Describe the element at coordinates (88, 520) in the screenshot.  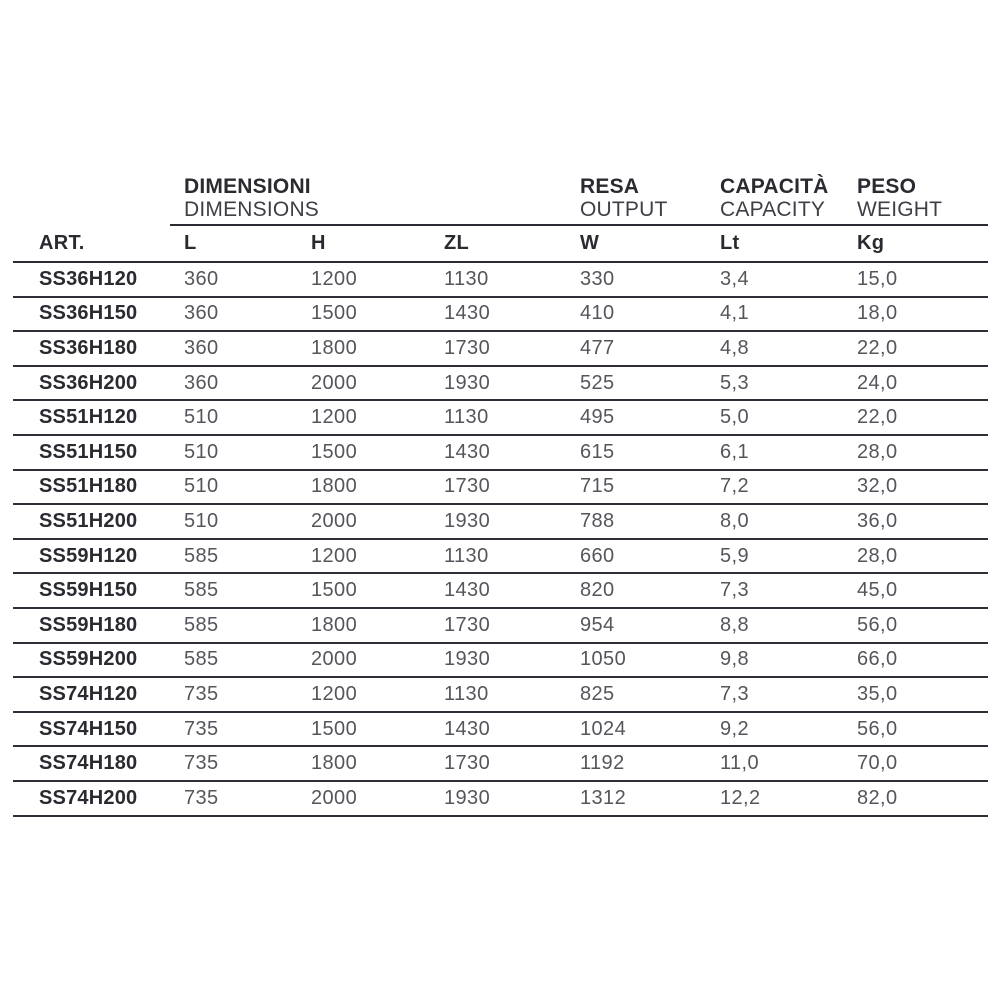
I see `cell-article: SS51H200` at that location.